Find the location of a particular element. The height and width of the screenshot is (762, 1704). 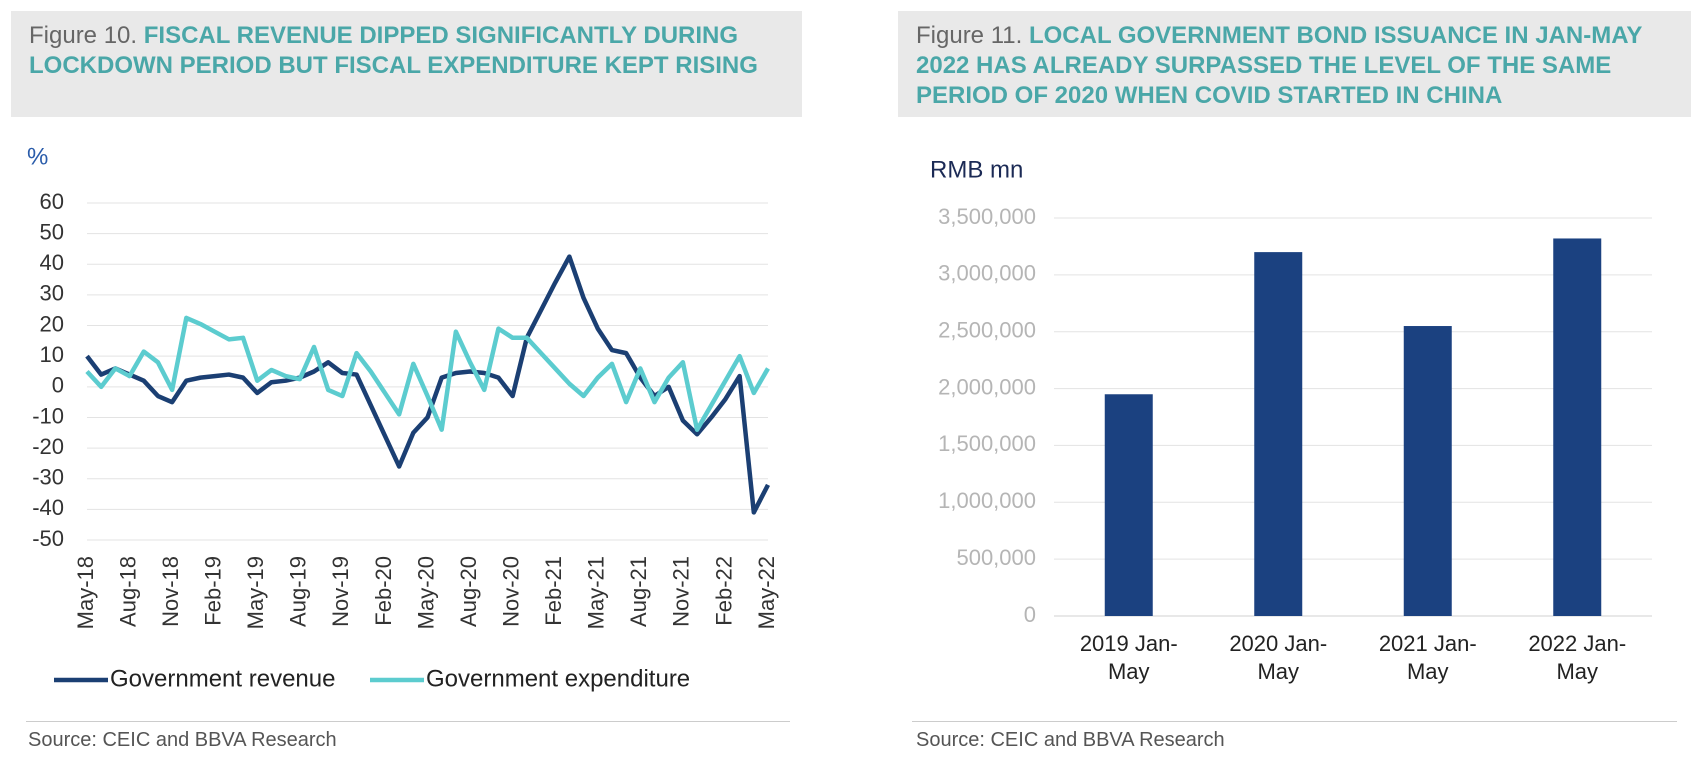

x-tick-label: Nov-21 is located at coordinates (681, 591).